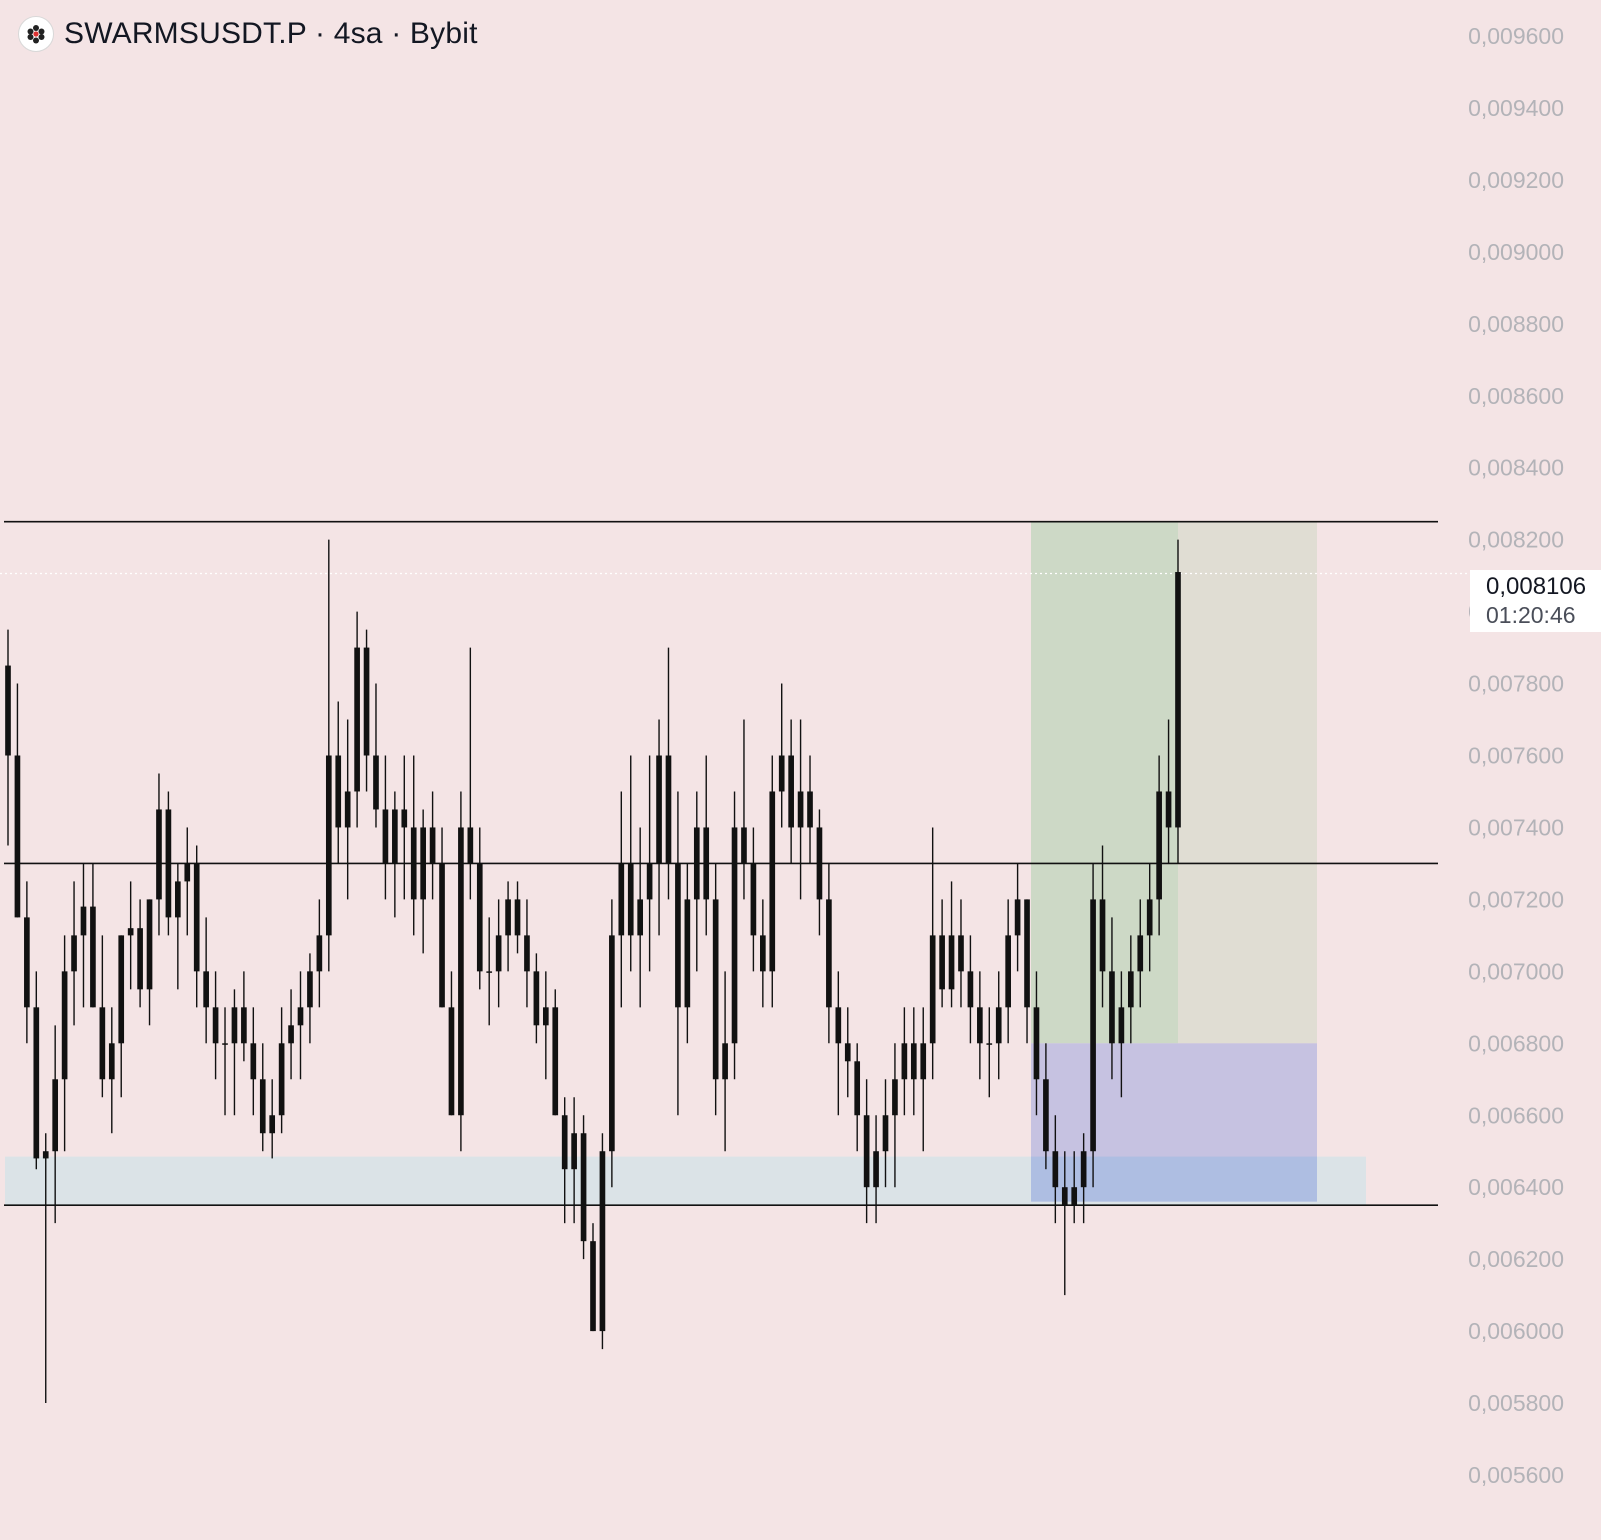 Image resolution: width=1601 pixels, height=1540 pixels. Describe the element at coordinates (1535, 601) in the screenshot. I see `current-price-label: 0,008106 01:20:46` at that location.